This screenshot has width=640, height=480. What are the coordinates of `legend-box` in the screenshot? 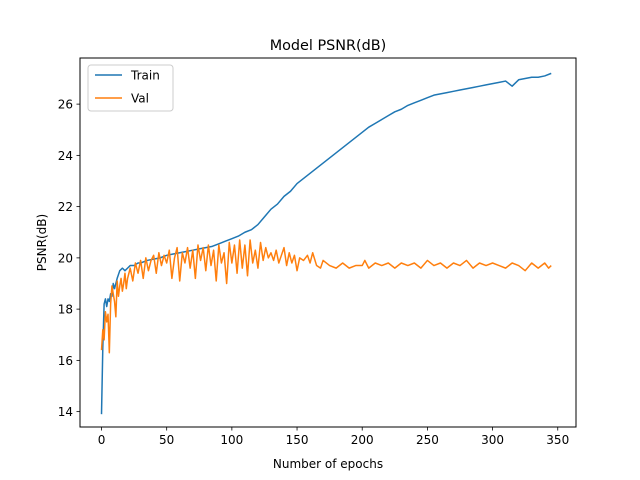 It's located at (130, 88).